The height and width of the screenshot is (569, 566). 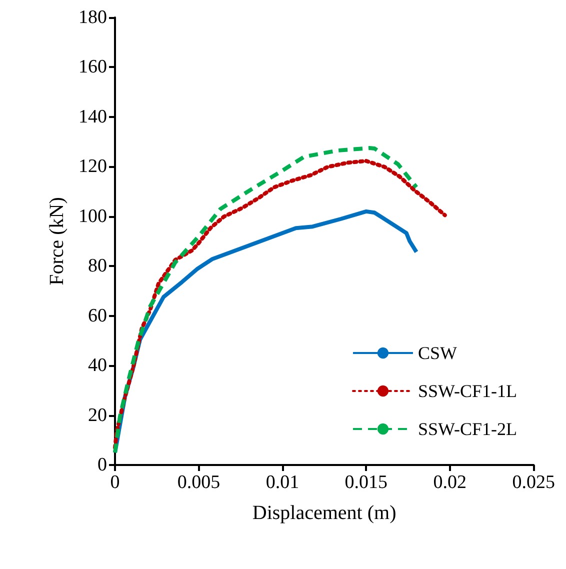 I want to click on x-tick-label: 0.015, so click(x=366, y=482).